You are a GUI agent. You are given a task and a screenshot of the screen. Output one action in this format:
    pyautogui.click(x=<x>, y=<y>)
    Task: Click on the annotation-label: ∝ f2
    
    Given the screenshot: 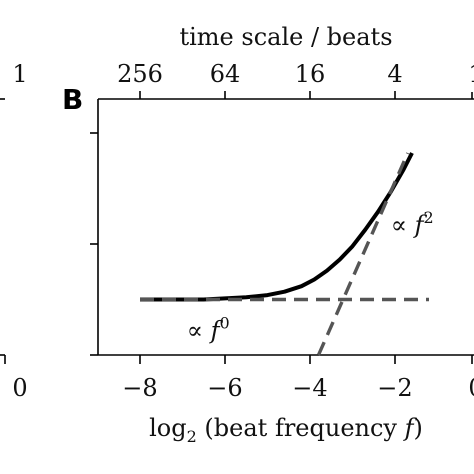 What is the action you would take?
    pyautogui.click(x=412, y=223)
    